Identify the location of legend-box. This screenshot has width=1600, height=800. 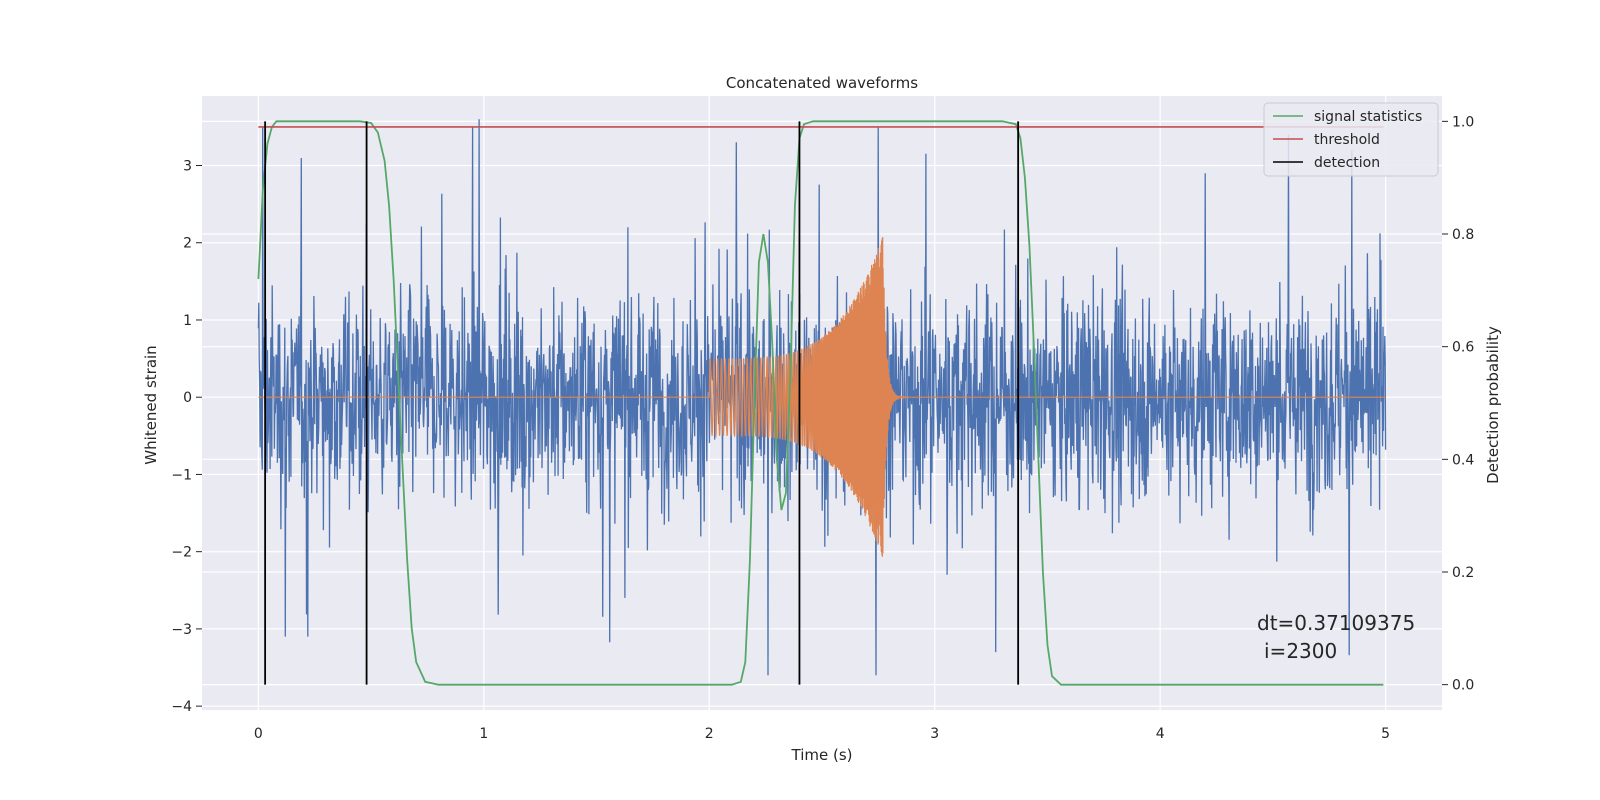
(1351, 139).